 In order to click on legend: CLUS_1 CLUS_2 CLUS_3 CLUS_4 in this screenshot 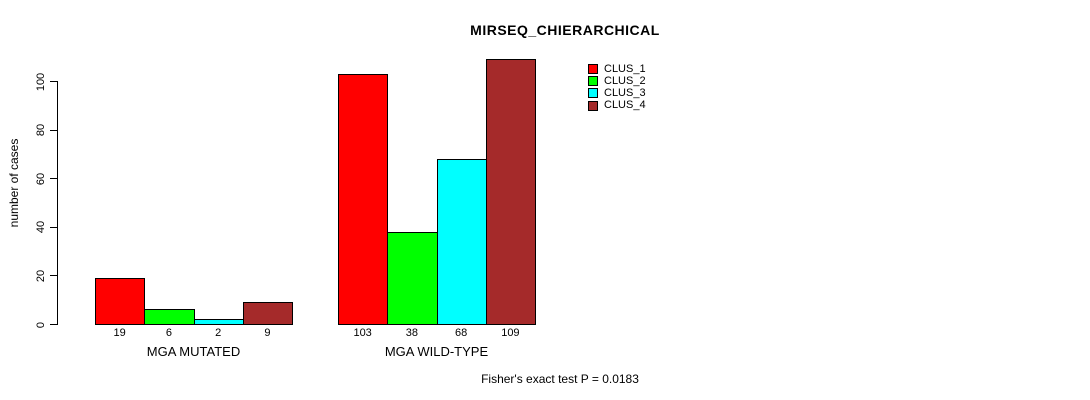, I will do `click(617, 87)`.